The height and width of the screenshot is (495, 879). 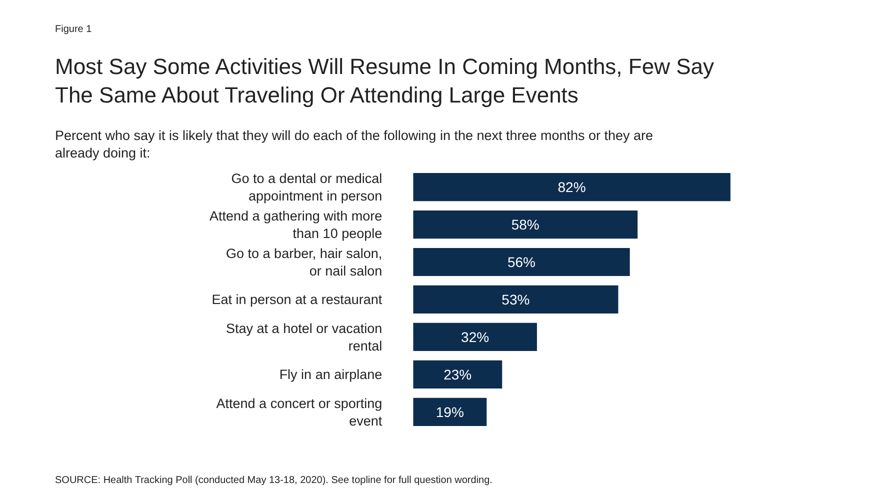 I want to click on data-label: 53%, so click(x=516, y=299).